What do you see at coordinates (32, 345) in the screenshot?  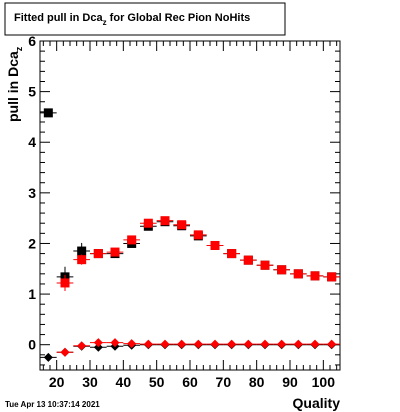 I see `y-tick-label: 0` at bounding box center [32, 345].